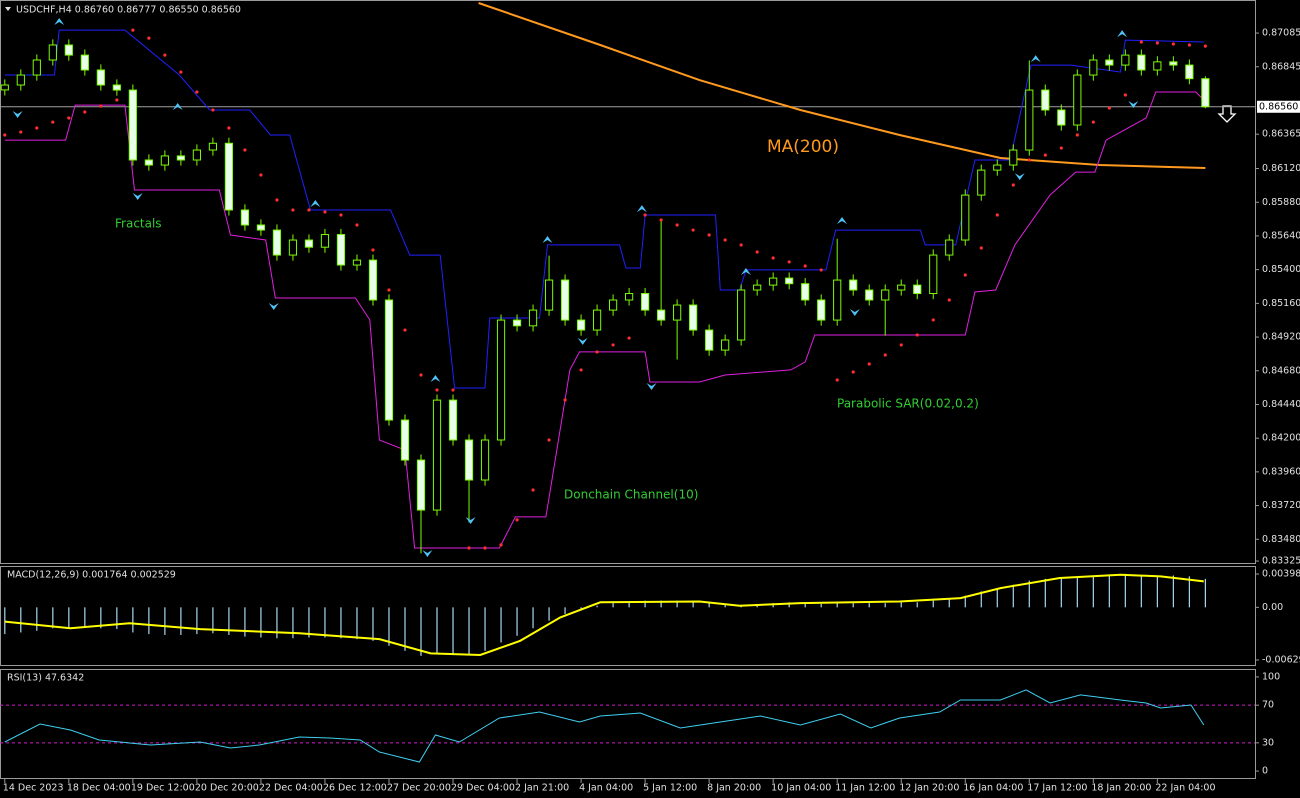 The height and width of the screenshot is (798, 1300). What do you see at coordinates (1281, 337) in the screenshot?
I see `y-tick-label: 0.84920` at bounding box center [1281, 337].